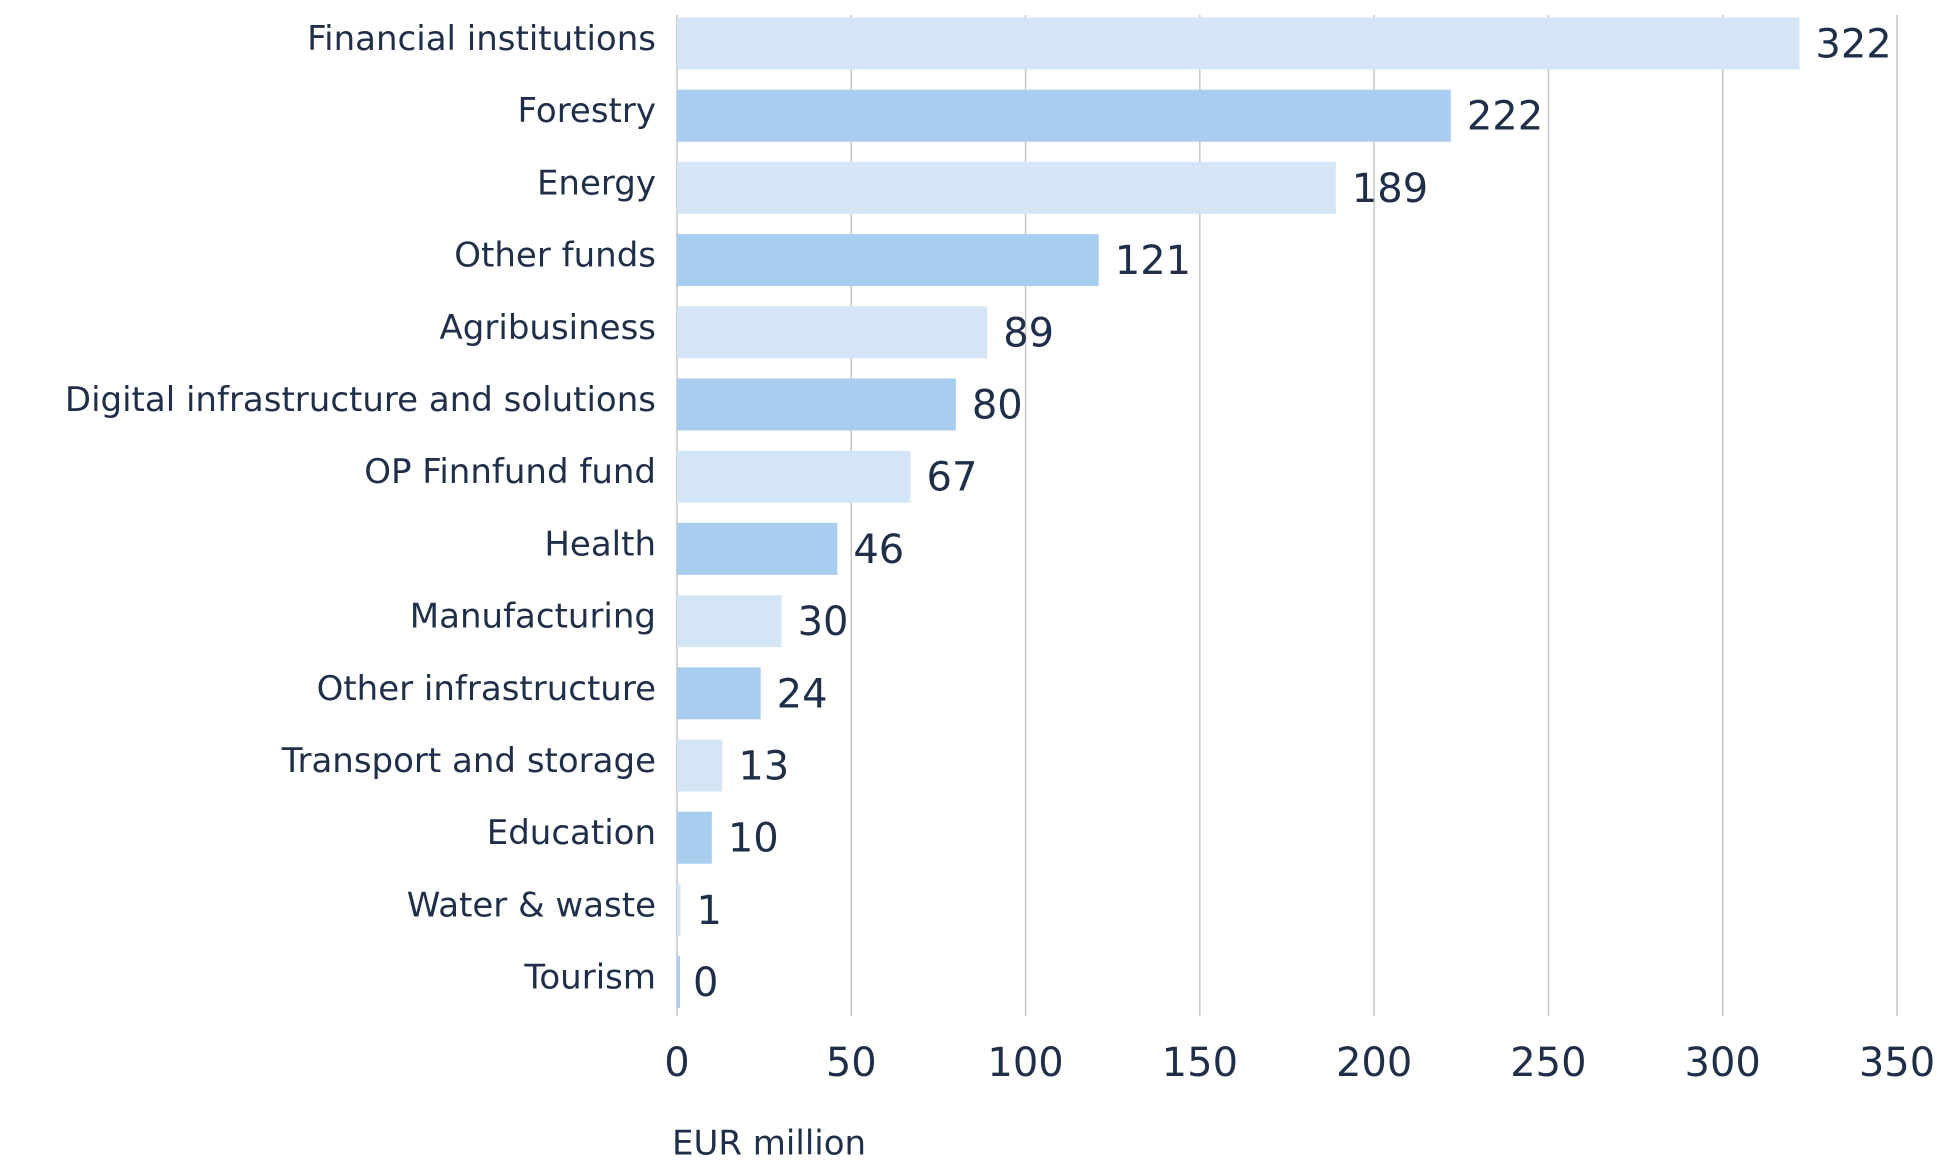 Image resolution: width=1937 pixels, height=1161 pixels. Describe the element at coordinates (589, 978) in the screenshot. I see `y-tick-label: Tourism` at that location.